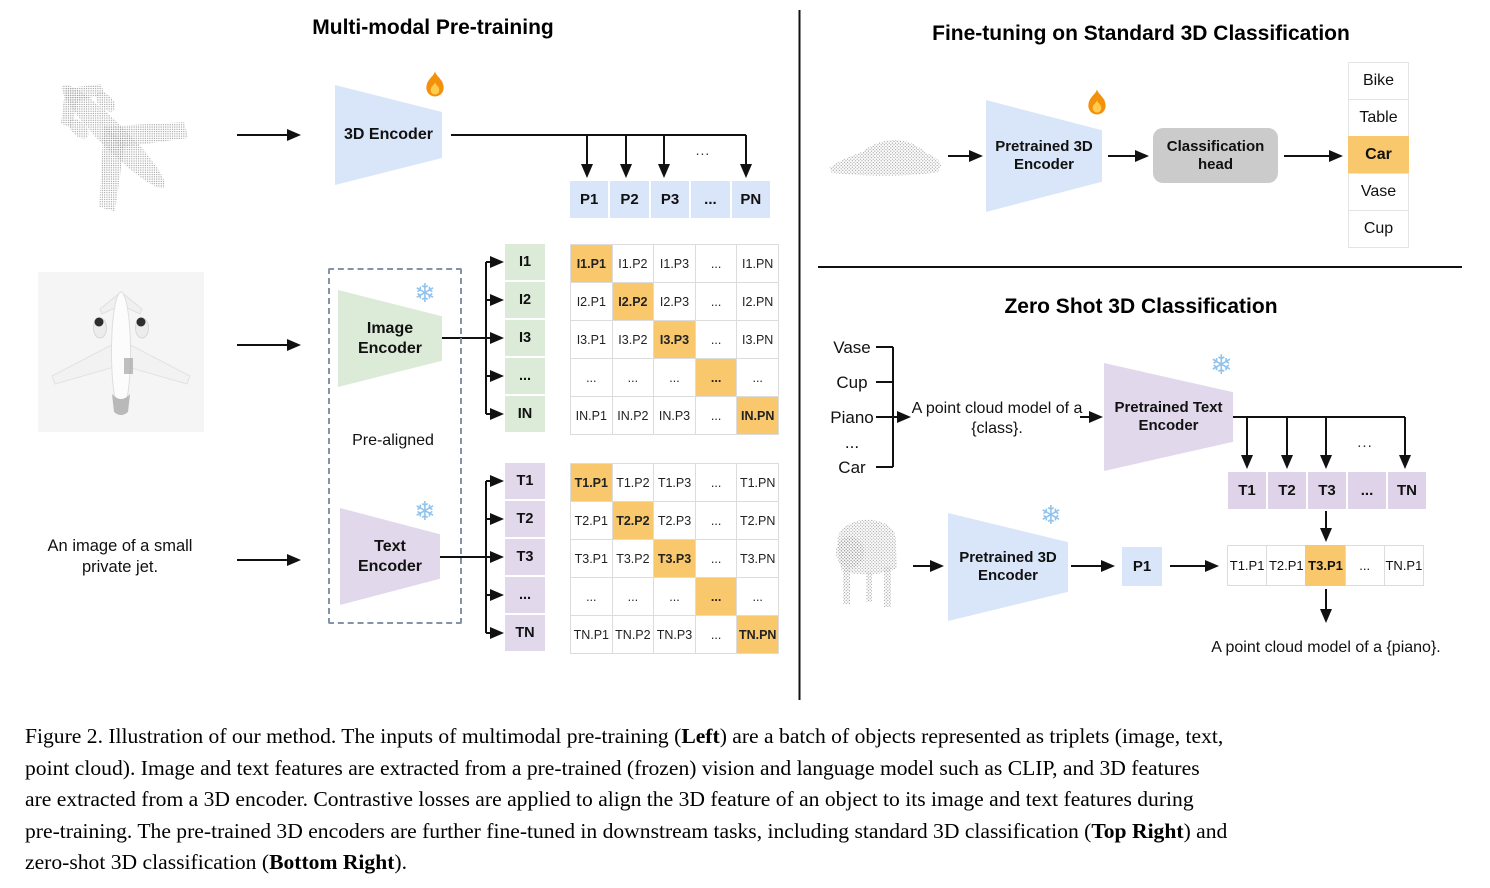  Describe the element at coordinates (525, 481) in the screenshot. I see `t-labels-item: T1` at that location.